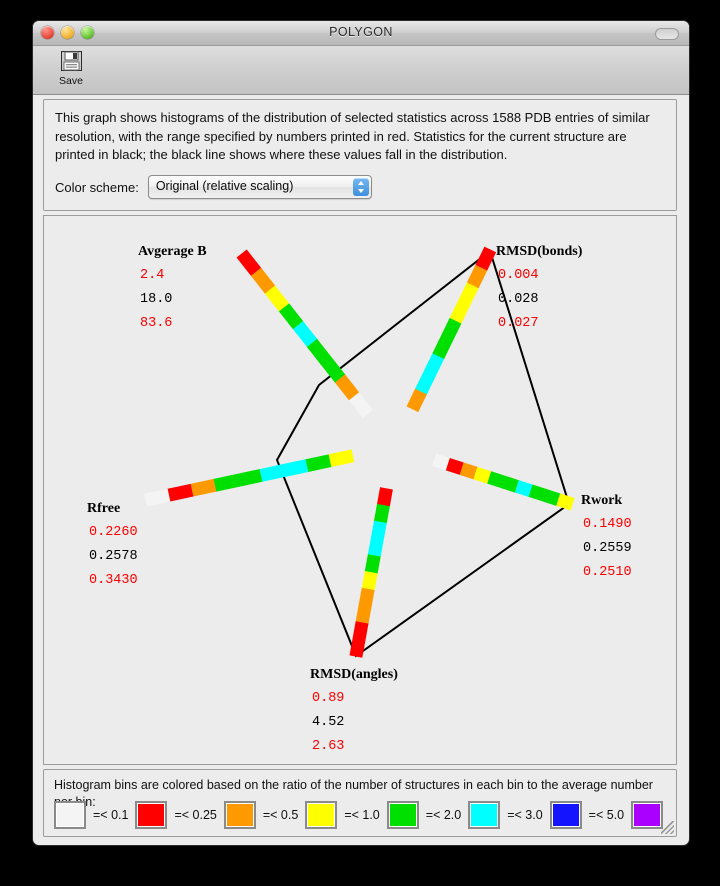 Image resolution: width=720 pixels, height=886 pixels. I want to click on color-scheme-select: Original (relative scaling), so click(259, 187).